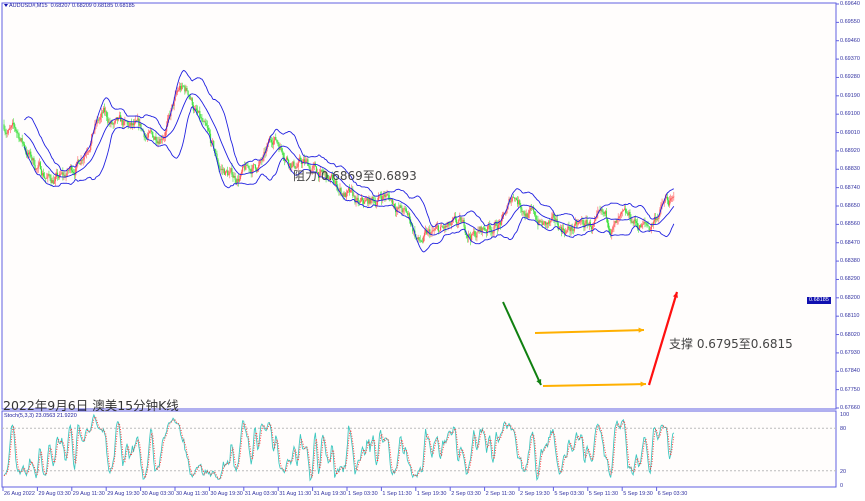 This screenshot has height=501, width=865. What do you see at coordinates (850, 279) in the screenshot?
I see `price-label: 0.68290` at bounding box center [850, 279].